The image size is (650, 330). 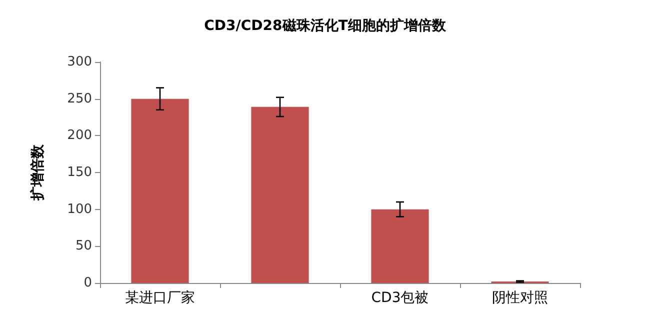 I want to click on y-tick-label: 150, so click(x=79, y=172).